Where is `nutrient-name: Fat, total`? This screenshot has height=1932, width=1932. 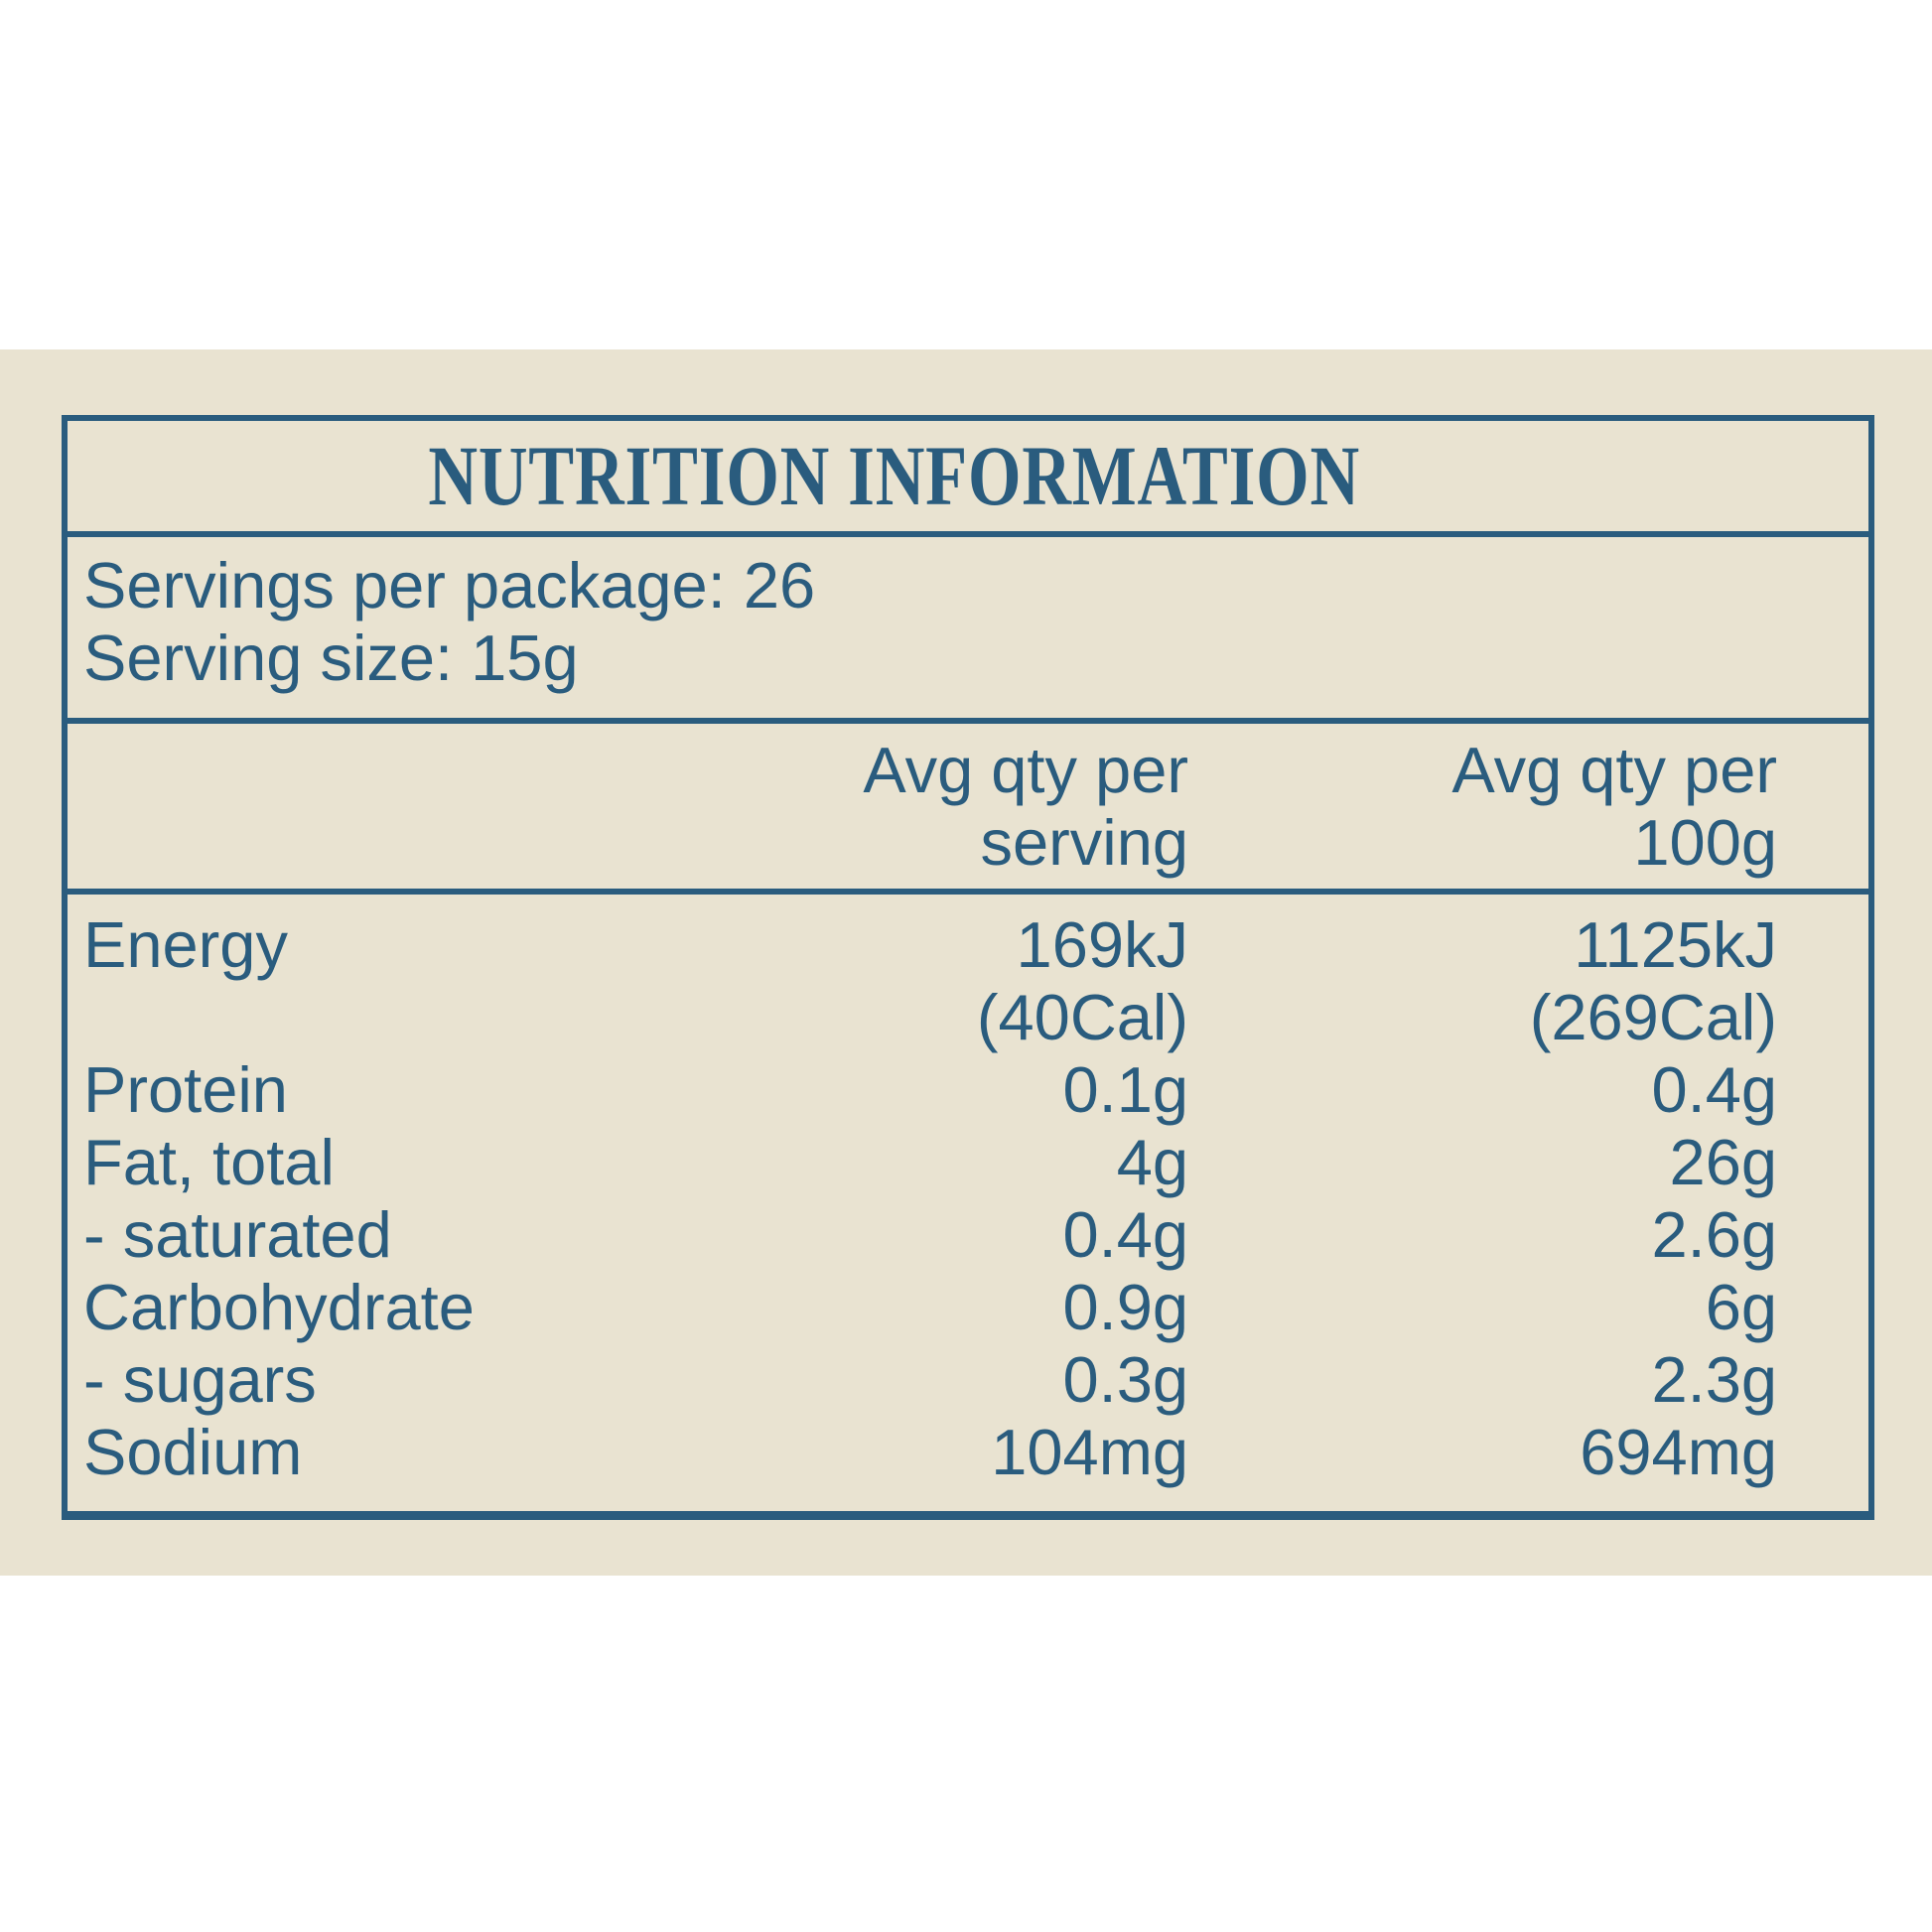
nutrient-name: Fat, total is located at coordinates (209, 1162).